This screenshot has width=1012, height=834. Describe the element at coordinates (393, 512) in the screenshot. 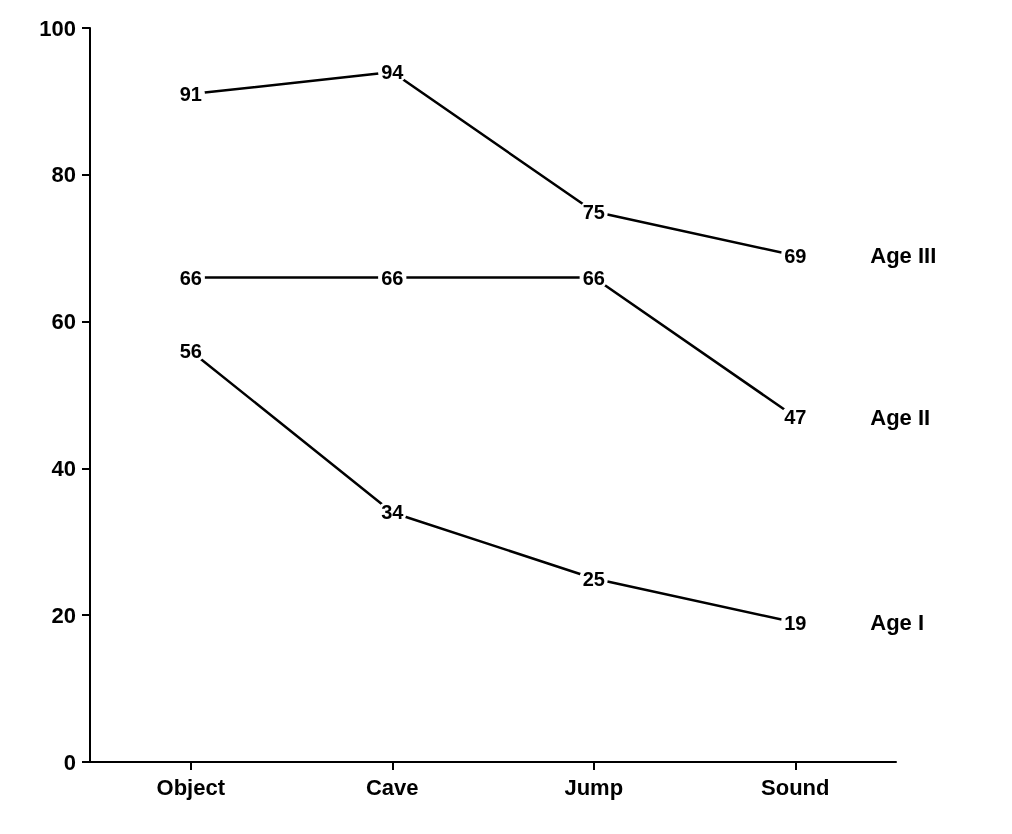

I see `data-label: 34` at that location.